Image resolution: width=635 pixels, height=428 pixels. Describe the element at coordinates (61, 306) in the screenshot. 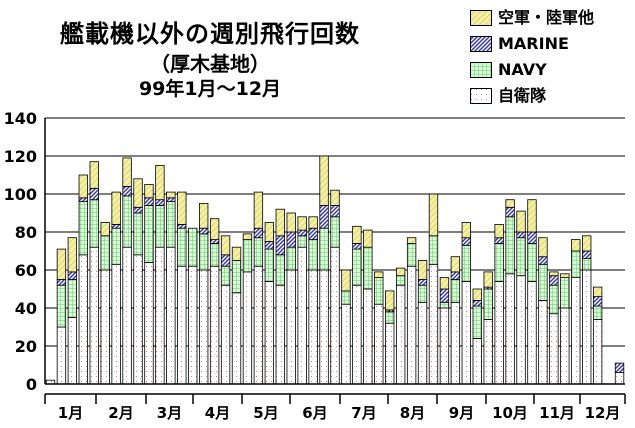

I see `bar-week-2-navy` at that location.